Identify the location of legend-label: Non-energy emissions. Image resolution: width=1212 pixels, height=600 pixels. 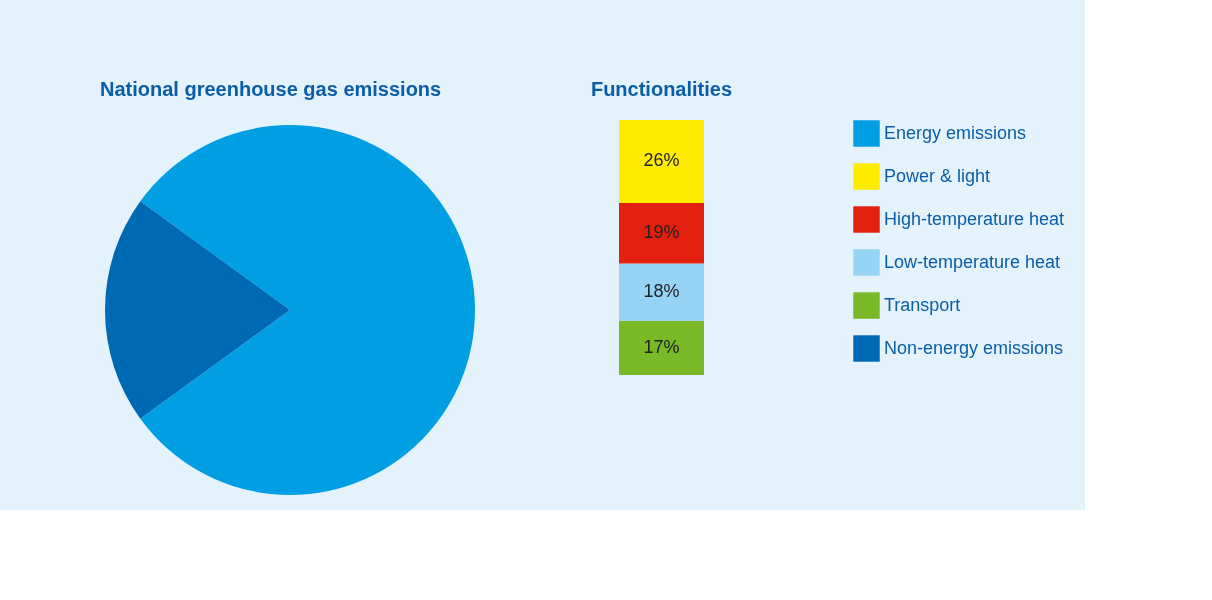
(974, 347).